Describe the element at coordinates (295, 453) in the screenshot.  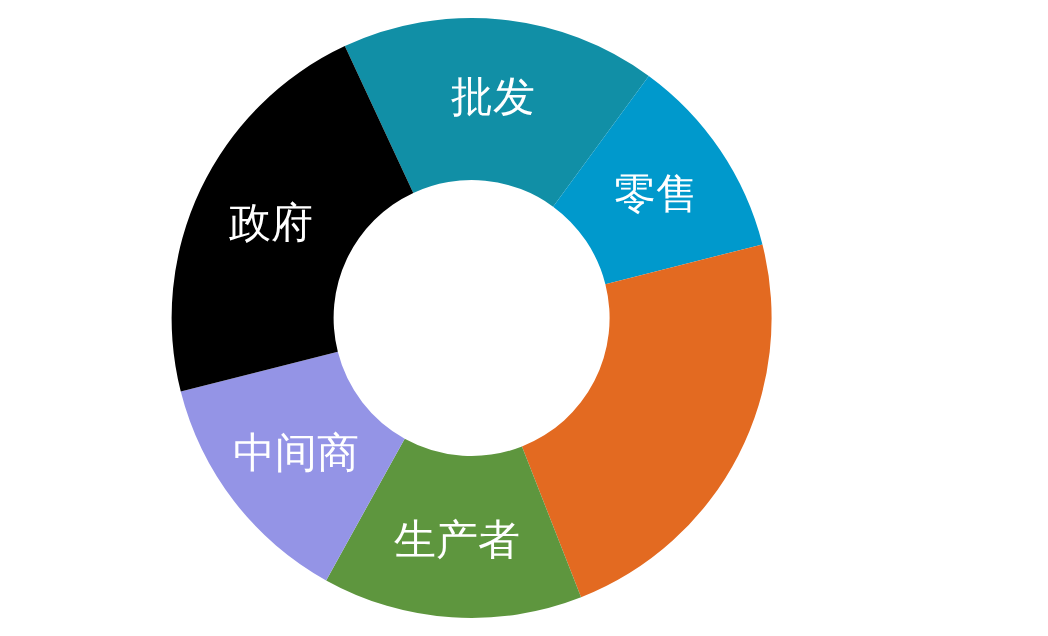
I see `slice-label: 中间商` at that location.